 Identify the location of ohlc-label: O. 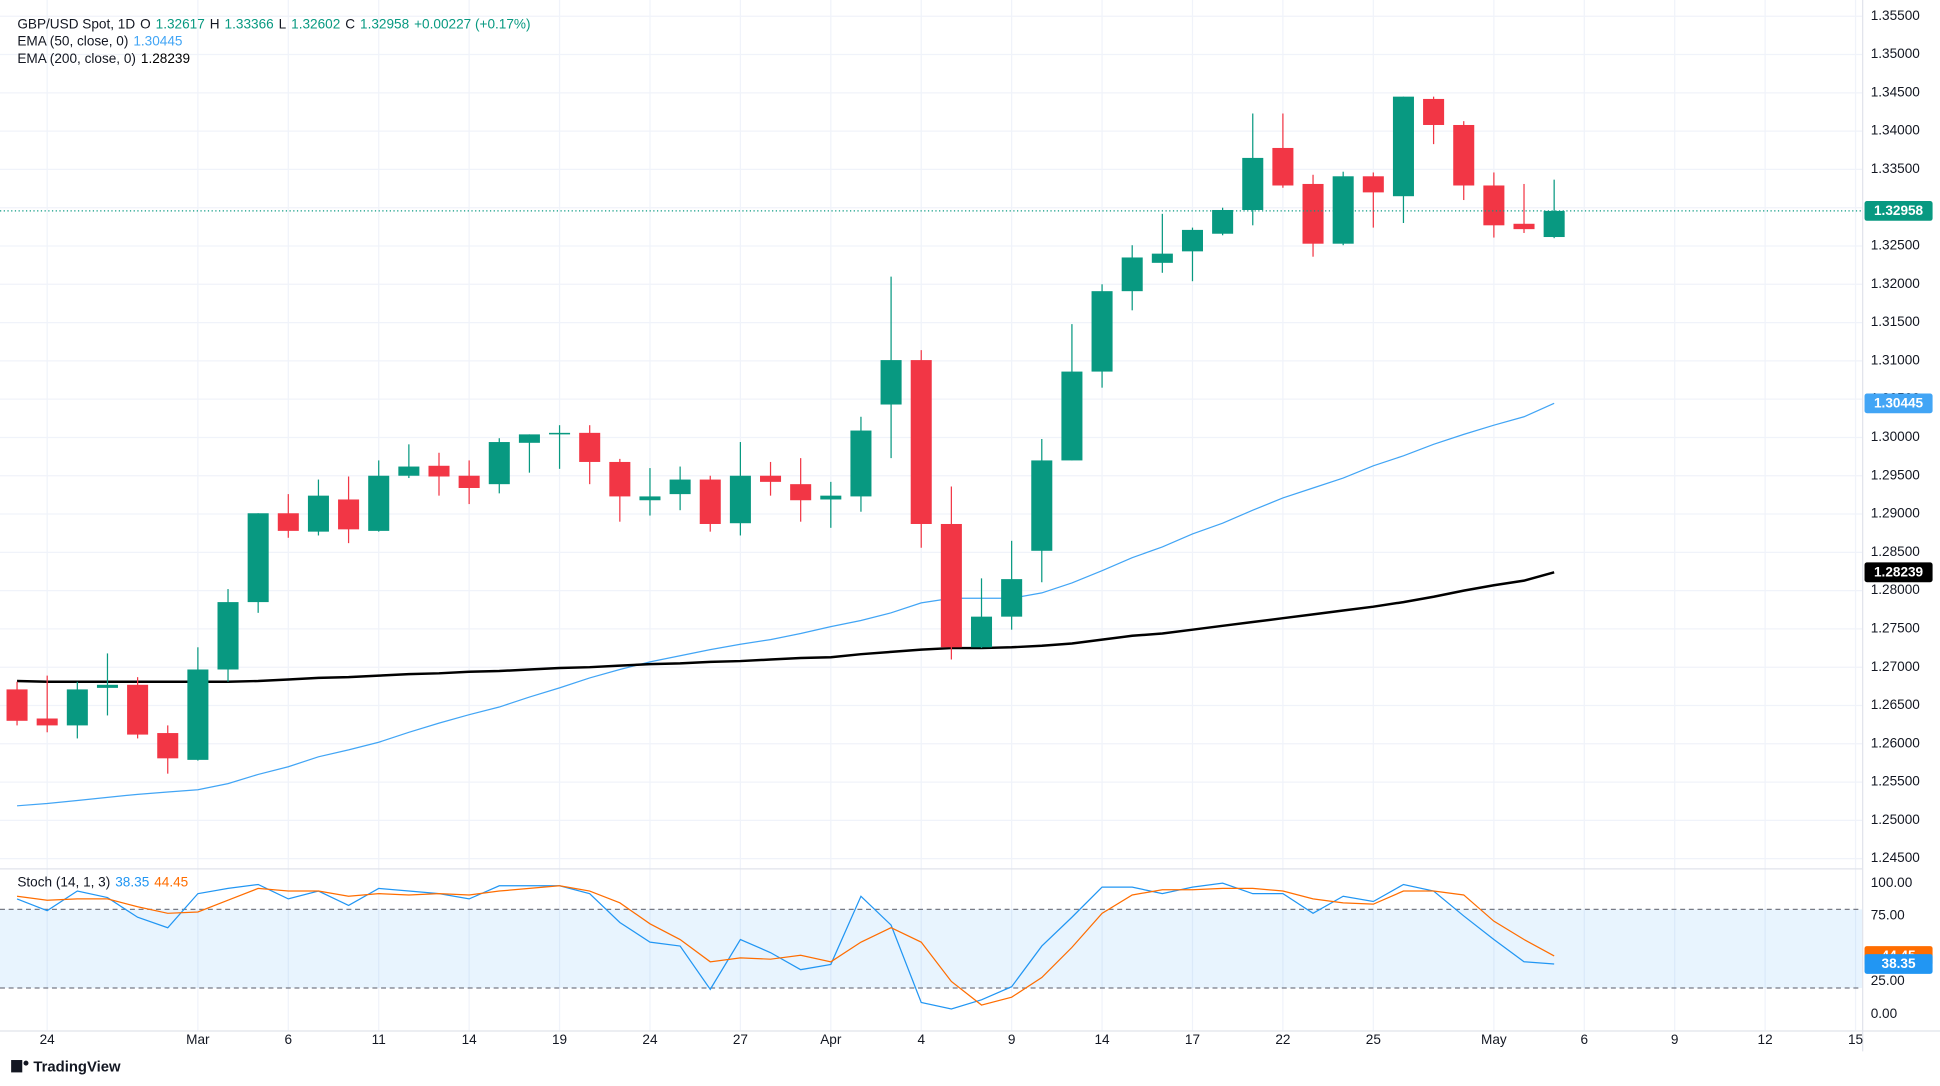
(145, 23).